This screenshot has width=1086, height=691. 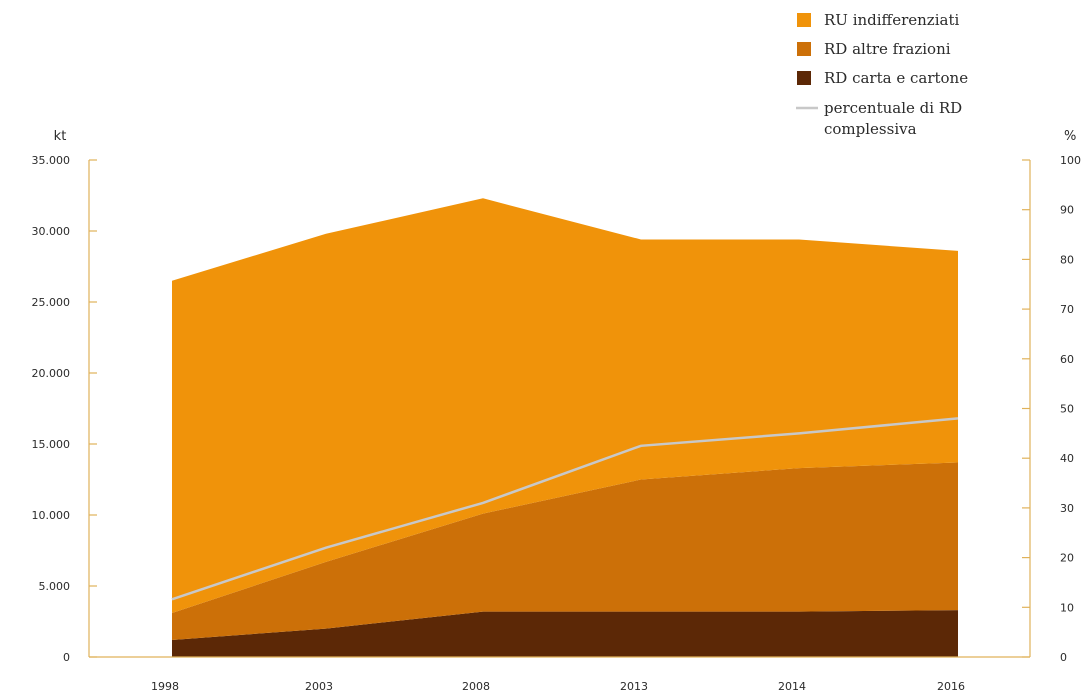 I want to click on left-tick-label: 10.000, so click(x=51, y=515).